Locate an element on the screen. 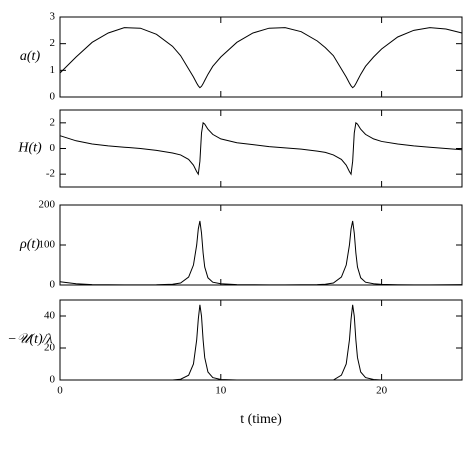 This screenshot has width=471, height=457. x-tick-label: 0 is located at coordinates (60, 391).